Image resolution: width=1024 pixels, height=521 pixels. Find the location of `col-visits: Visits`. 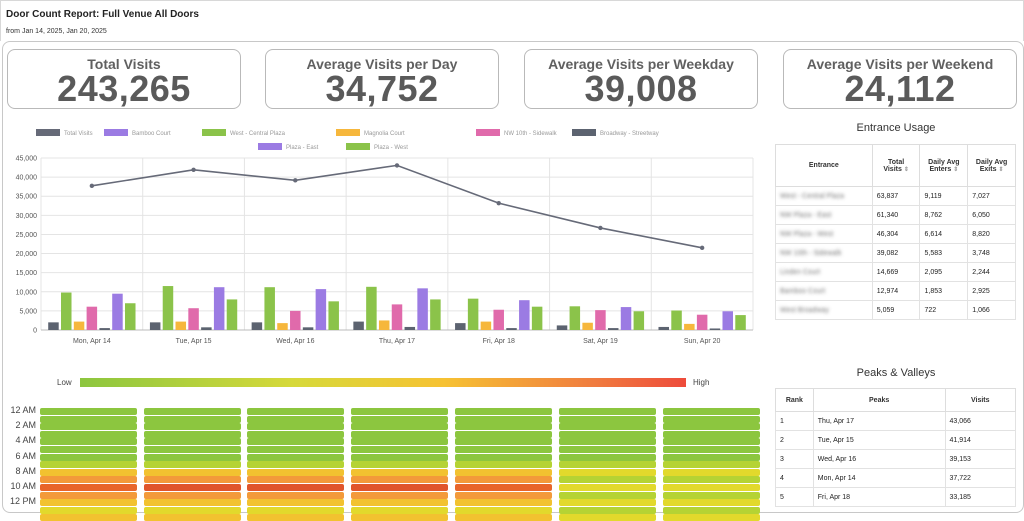

col-visits: Visits is located at coordinates (980, 400).